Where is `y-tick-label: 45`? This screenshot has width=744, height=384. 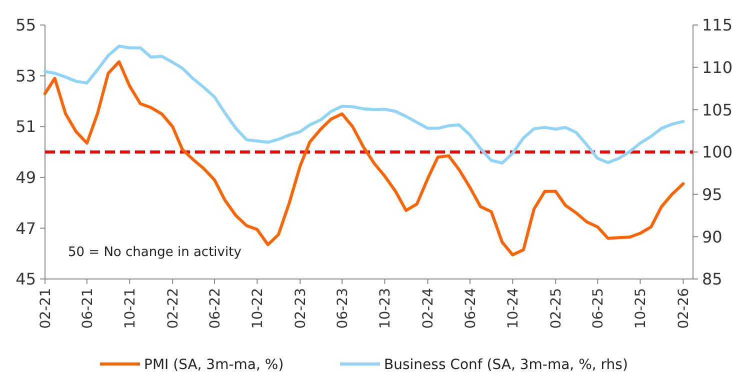
y-tick-label: 45 is located at coordinates (26, 279).